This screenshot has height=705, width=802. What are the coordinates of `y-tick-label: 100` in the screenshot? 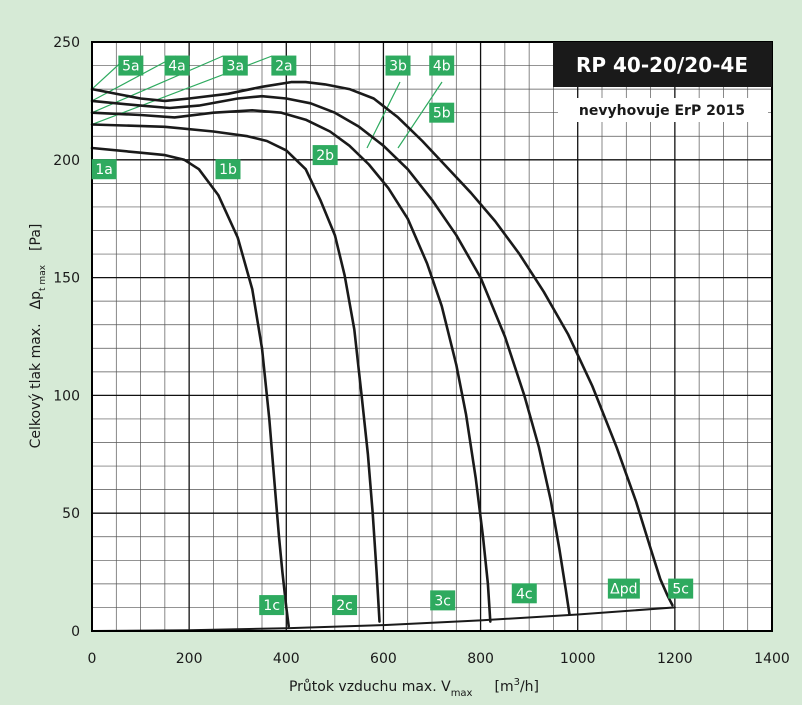 It's located at (66, 396).